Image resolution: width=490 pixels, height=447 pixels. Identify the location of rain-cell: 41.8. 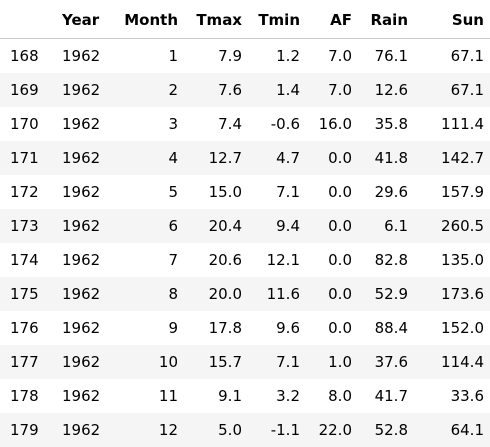
(386, 158).